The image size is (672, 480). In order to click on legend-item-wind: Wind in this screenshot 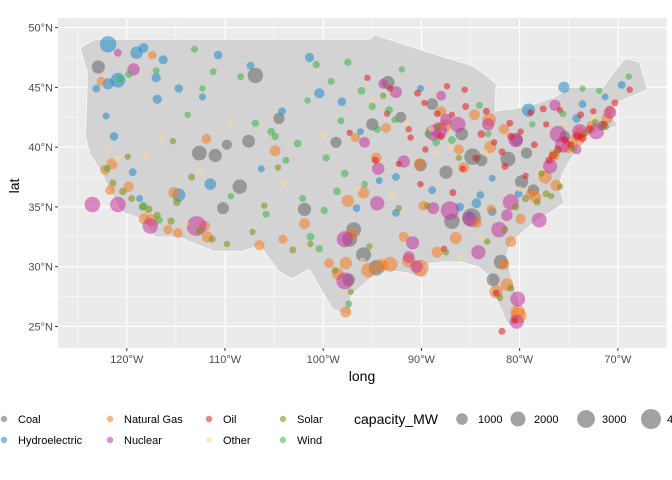, I will do `click(300, 441)`.